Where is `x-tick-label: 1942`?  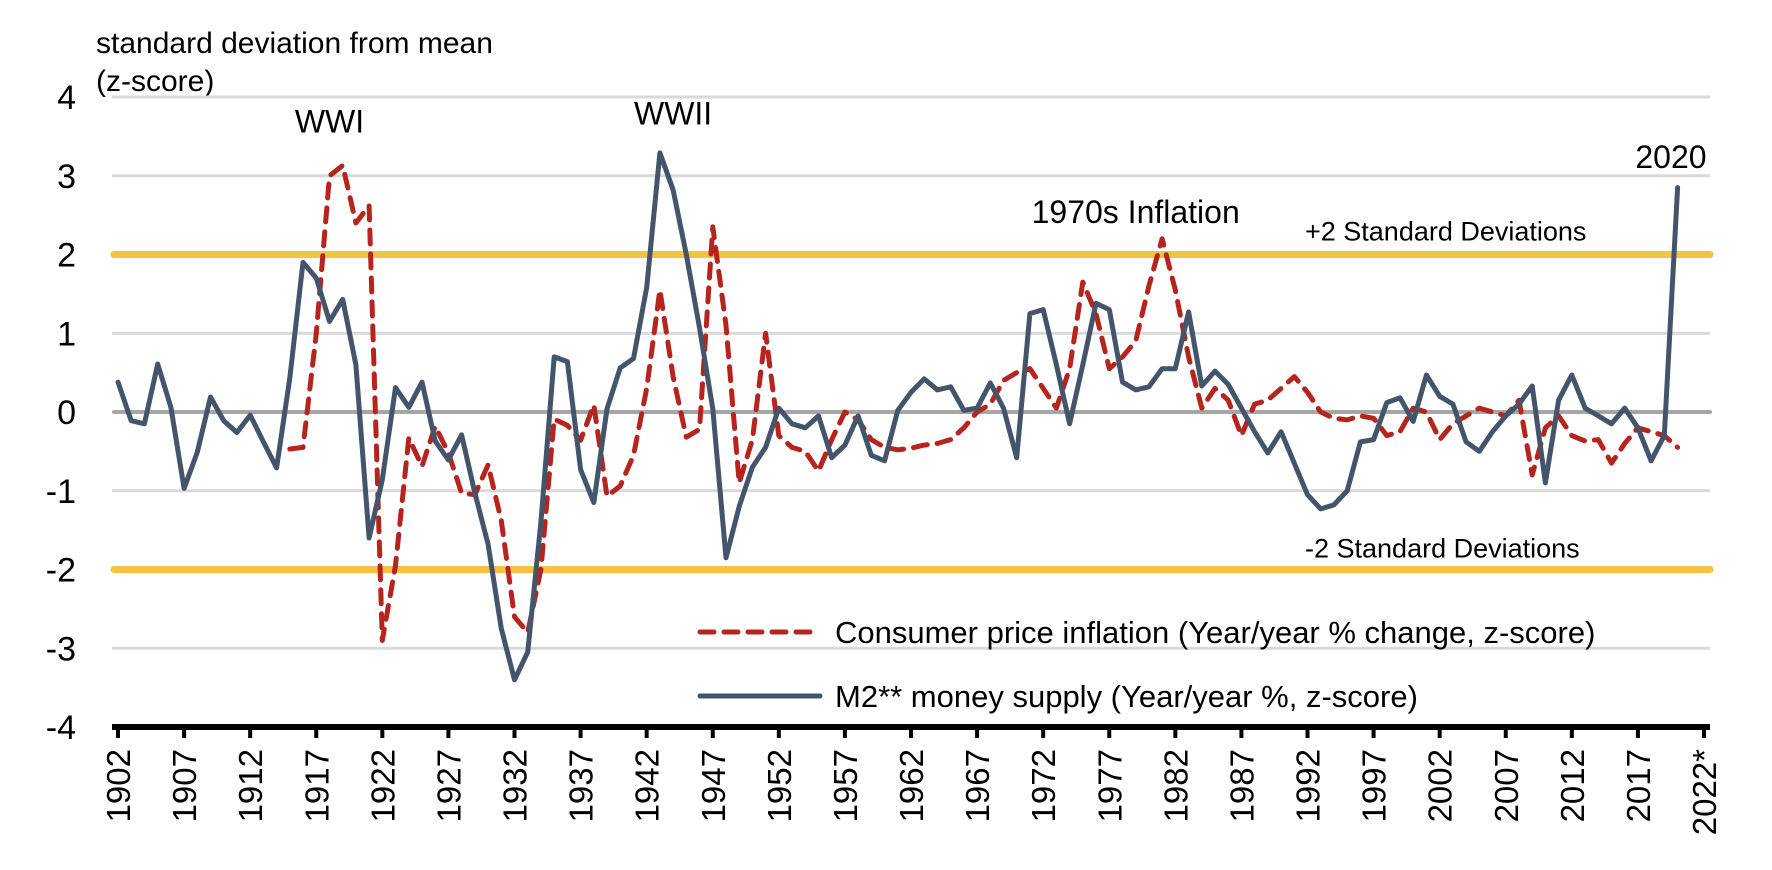 x-tick-label: 1942 is located at coordinates (647, 785).